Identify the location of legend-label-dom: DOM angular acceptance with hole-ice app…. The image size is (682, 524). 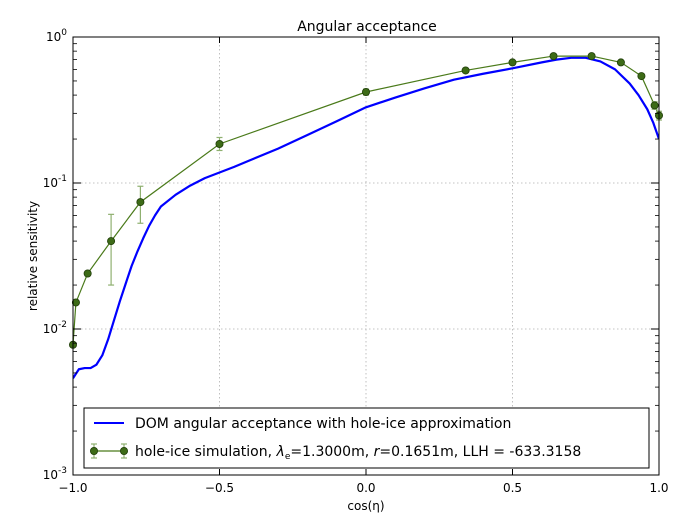
(323, 424).